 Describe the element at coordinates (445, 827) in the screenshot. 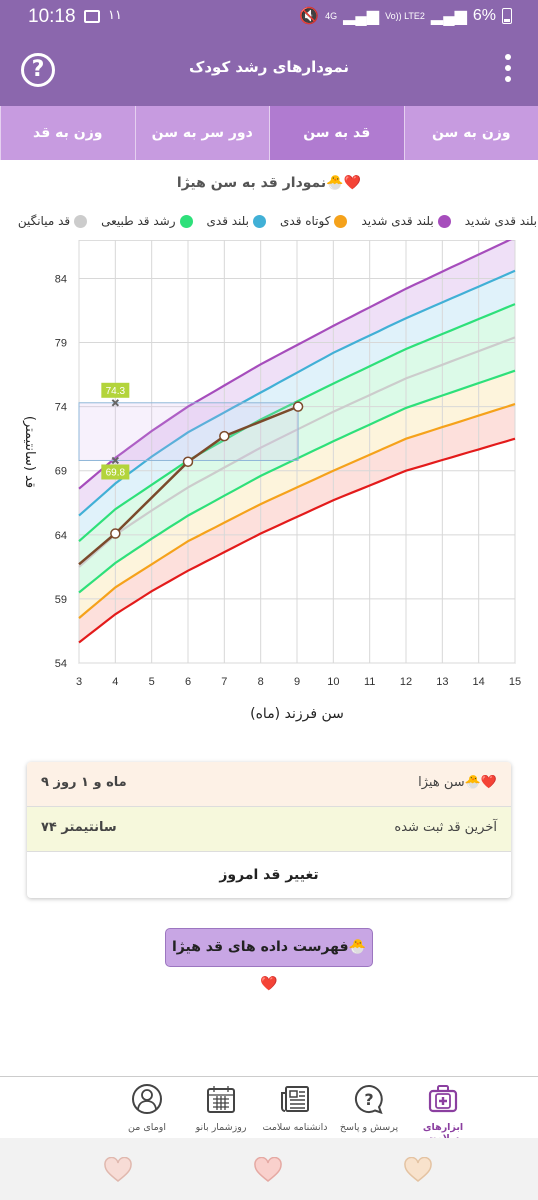

I see `last-height-label: آخرین قد ثبت شده` at that location.